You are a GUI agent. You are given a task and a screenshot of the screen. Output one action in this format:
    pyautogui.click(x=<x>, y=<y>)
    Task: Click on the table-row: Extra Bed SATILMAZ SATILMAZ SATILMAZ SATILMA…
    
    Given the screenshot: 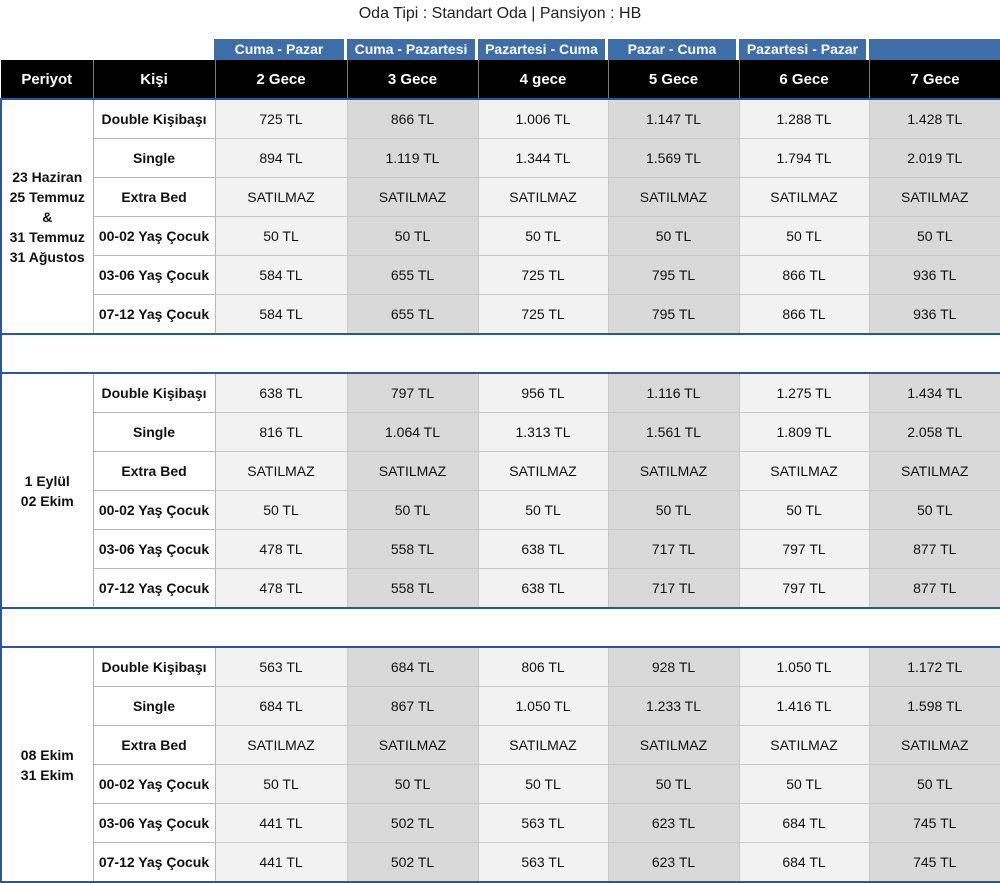 What is the action you would take?
    pyautogui.click(x=500, y=471)
    